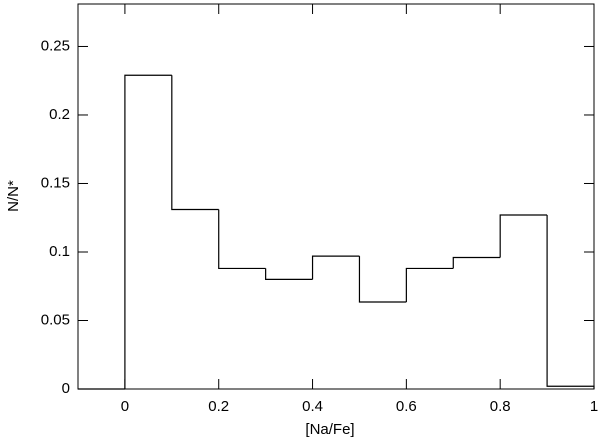 Image resolution: width=600 pixels, height=442 pixels. Describe the element at coordinates (406, 406) in the screenshot. I see `x-tick-label: 0.6` at that location.